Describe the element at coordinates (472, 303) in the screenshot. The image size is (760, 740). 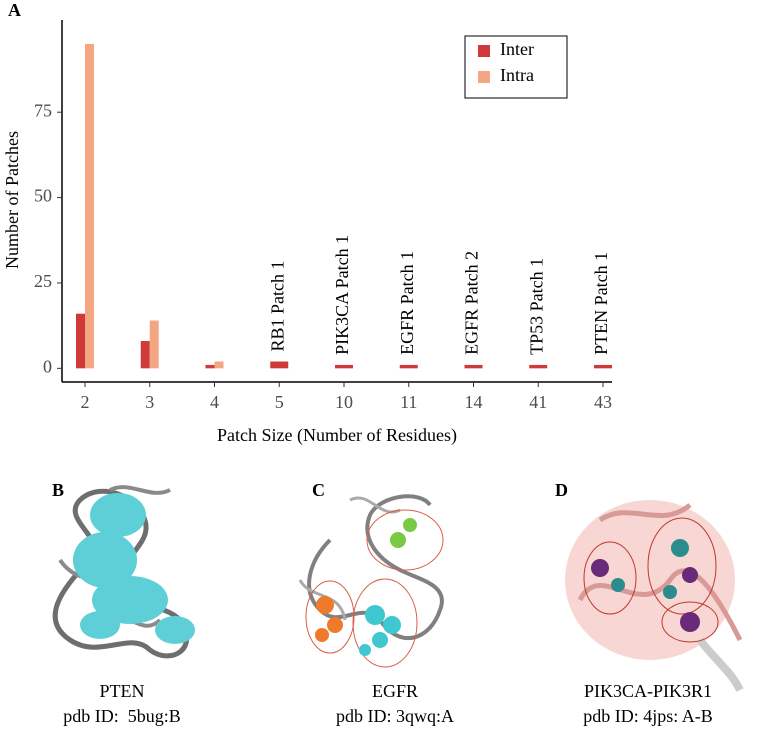
I see `bar-label: EGFR Patch 2` at that location.